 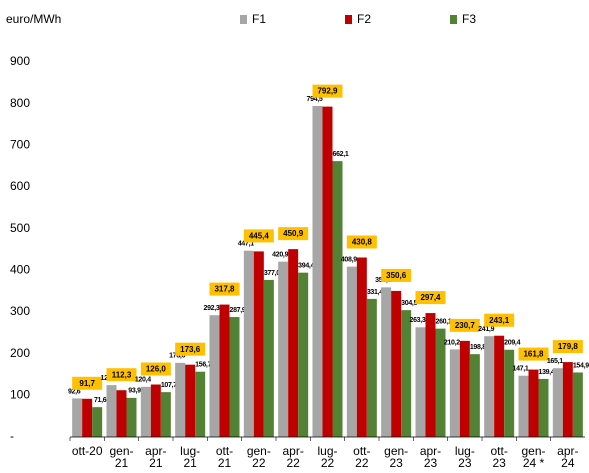 What do you see at coordinates (469, 19) in the screenshot?
I see `legend-label: F3` at bounding box center [469, 19].